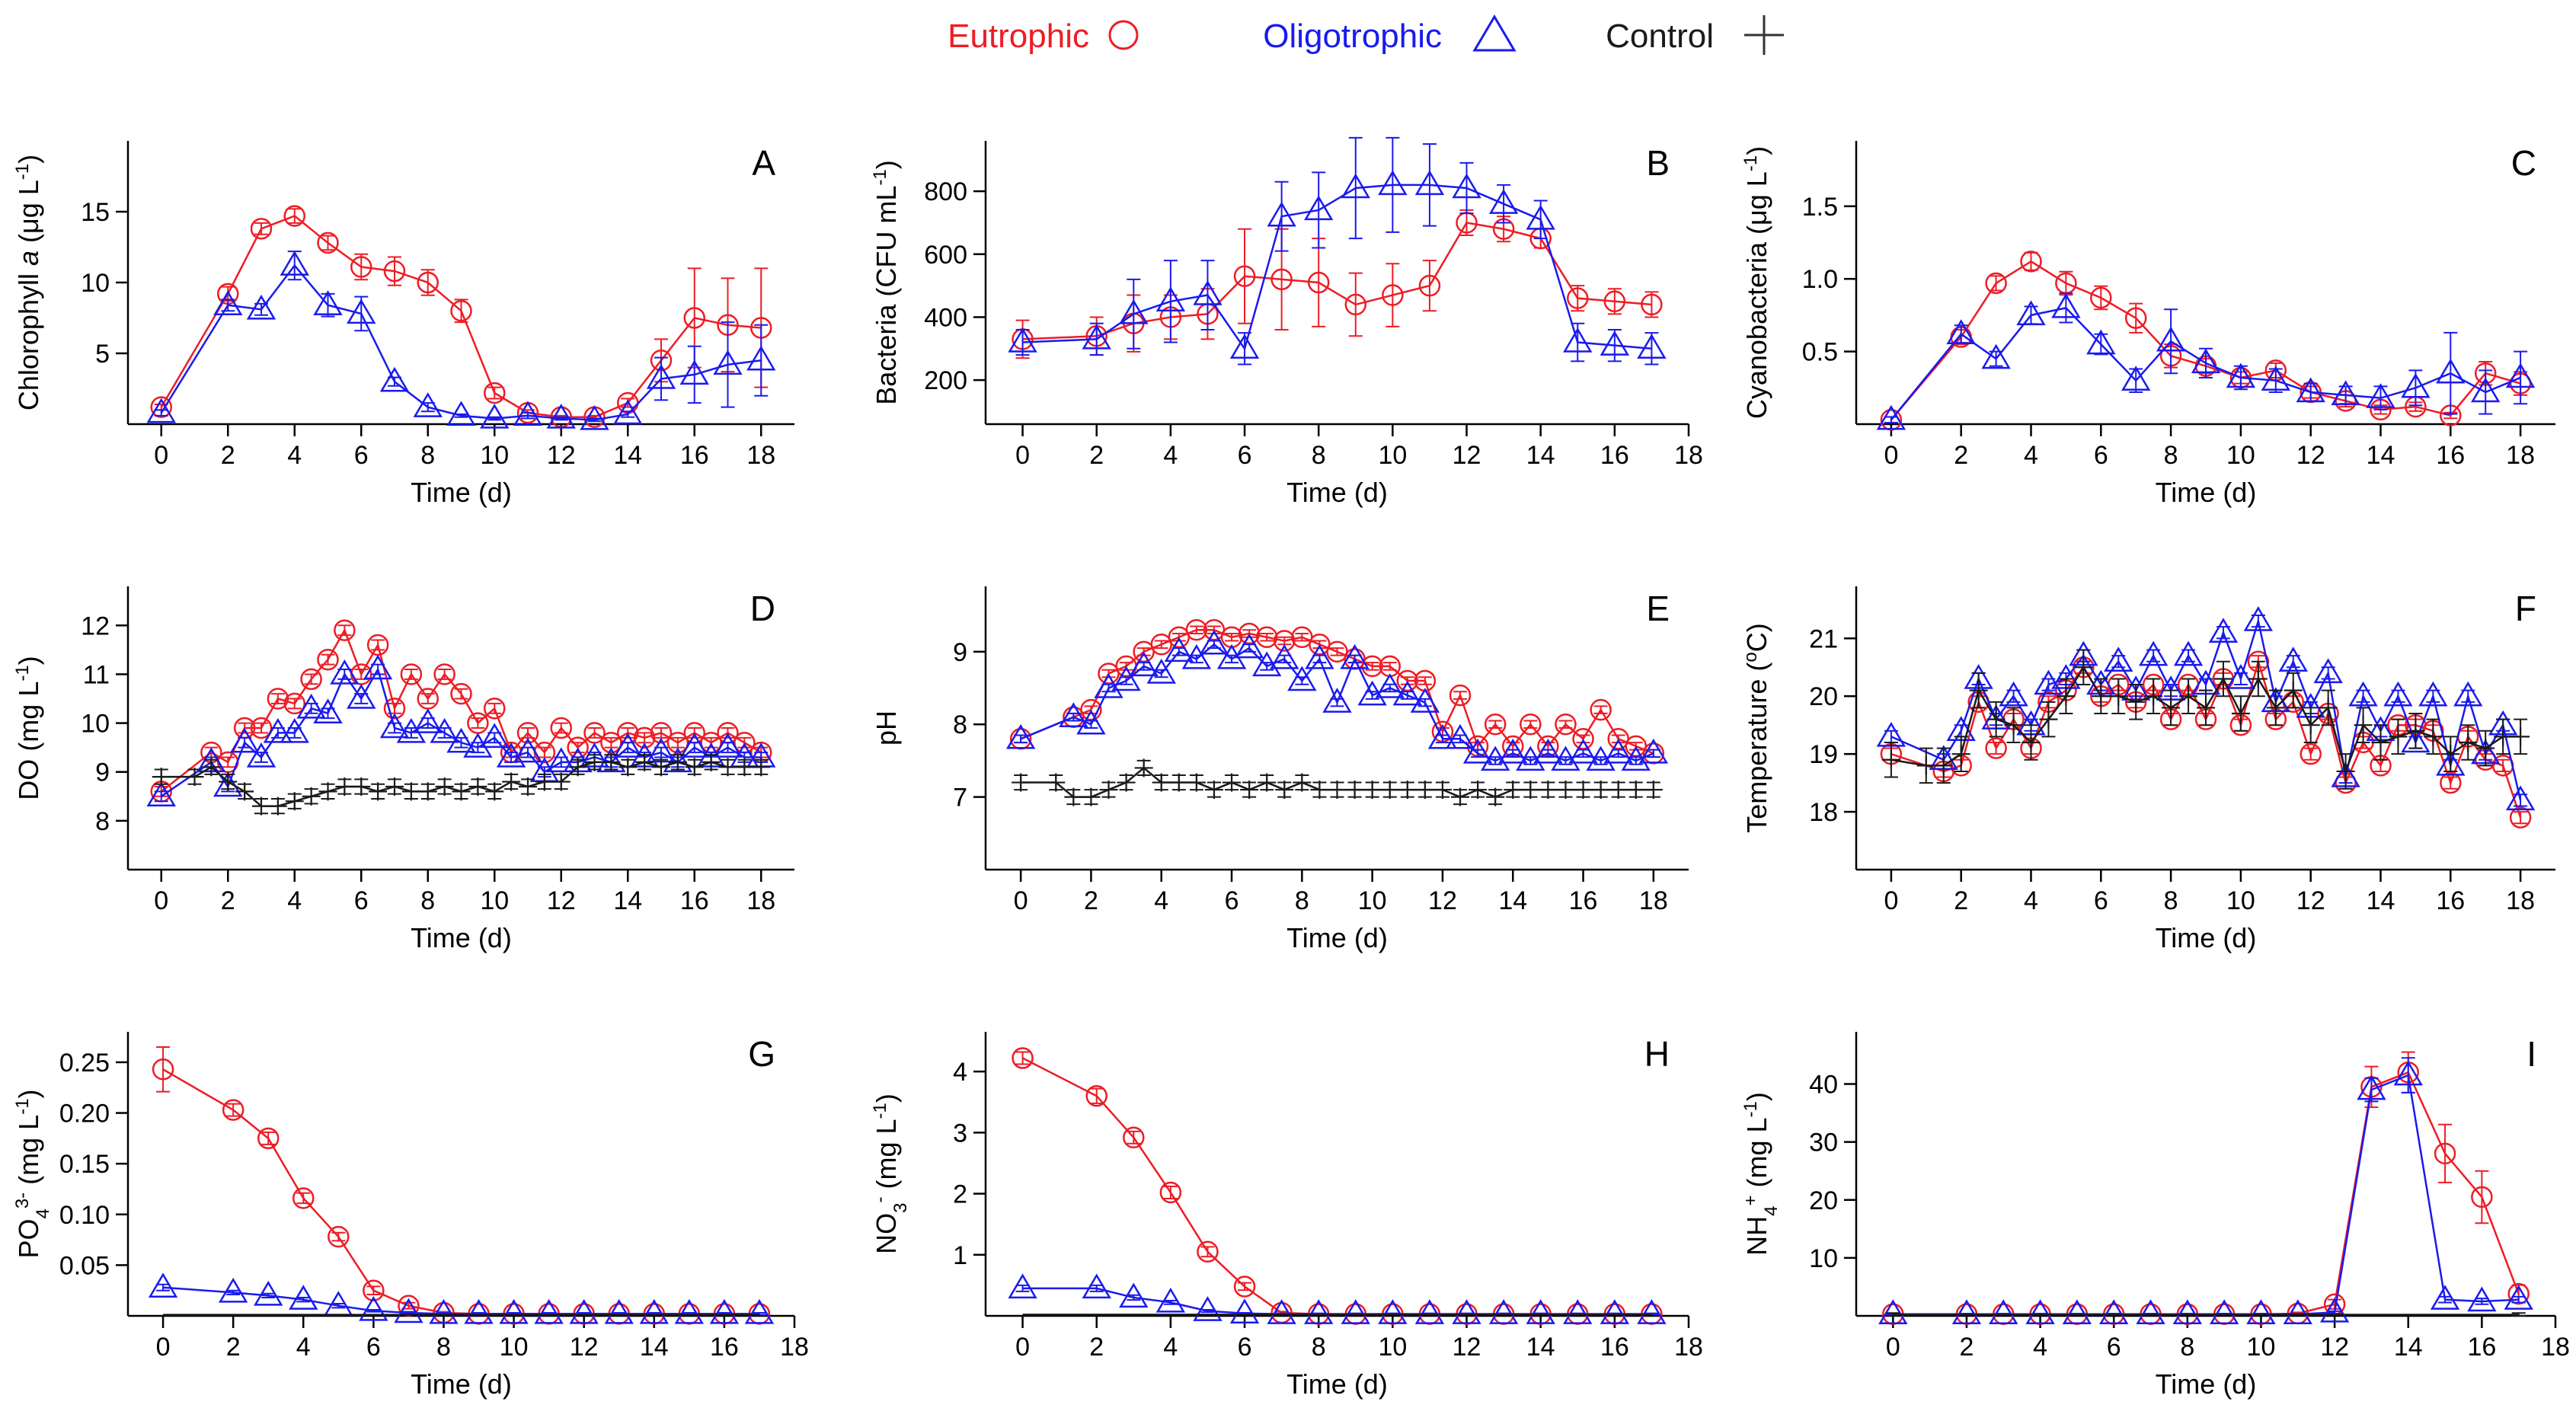 This screenshot has width=2576, height=1408. I want to click on y-tick-label: 10, so click(95, 724).